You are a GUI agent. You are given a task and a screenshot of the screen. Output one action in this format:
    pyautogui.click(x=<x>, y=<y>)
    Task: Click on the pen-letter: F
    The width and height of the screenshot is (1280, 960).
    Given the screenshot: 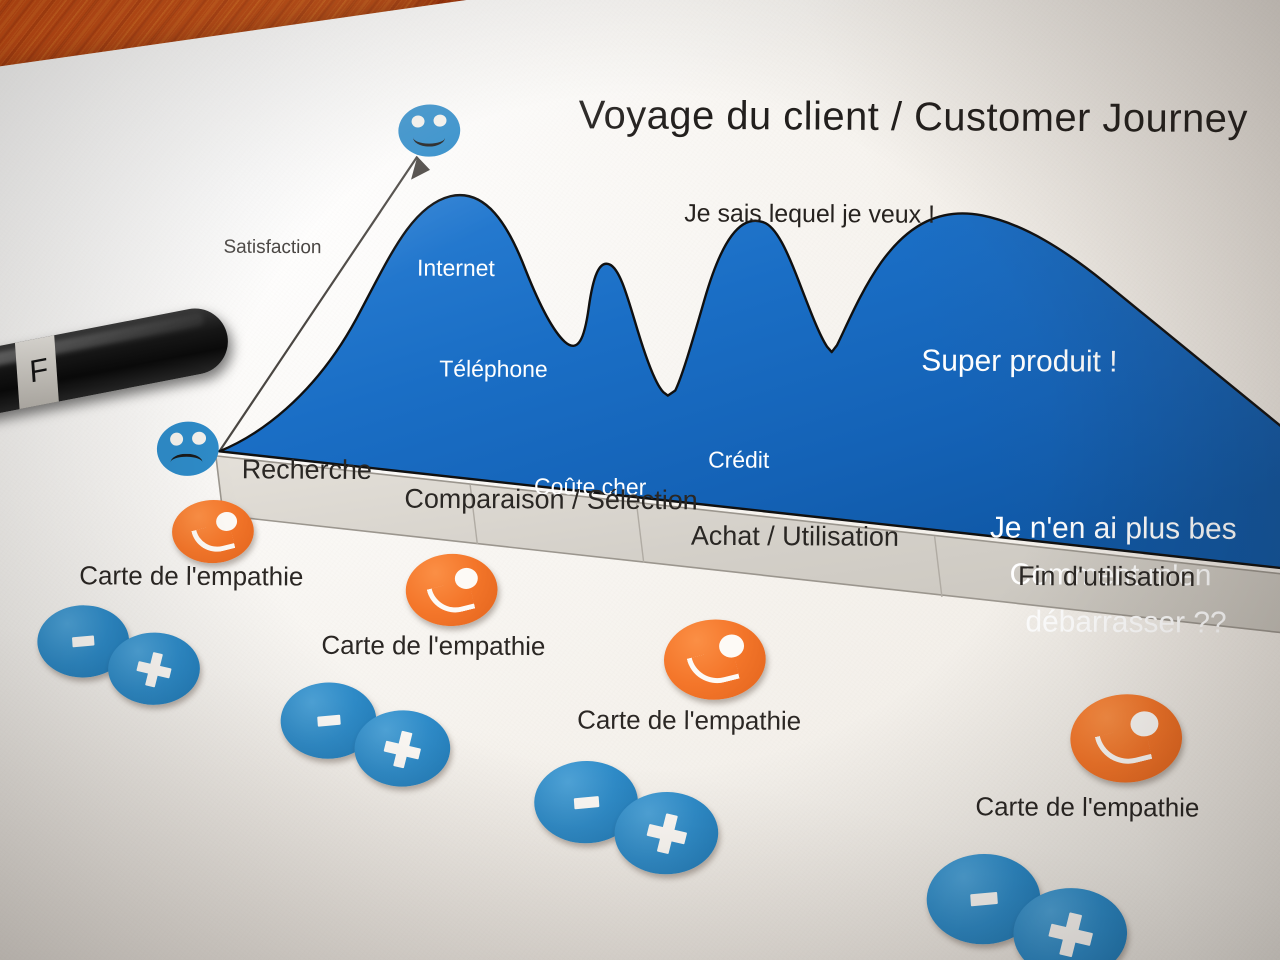 What is the action you would take?
    pyautogui.click(x=39, y=370)
    